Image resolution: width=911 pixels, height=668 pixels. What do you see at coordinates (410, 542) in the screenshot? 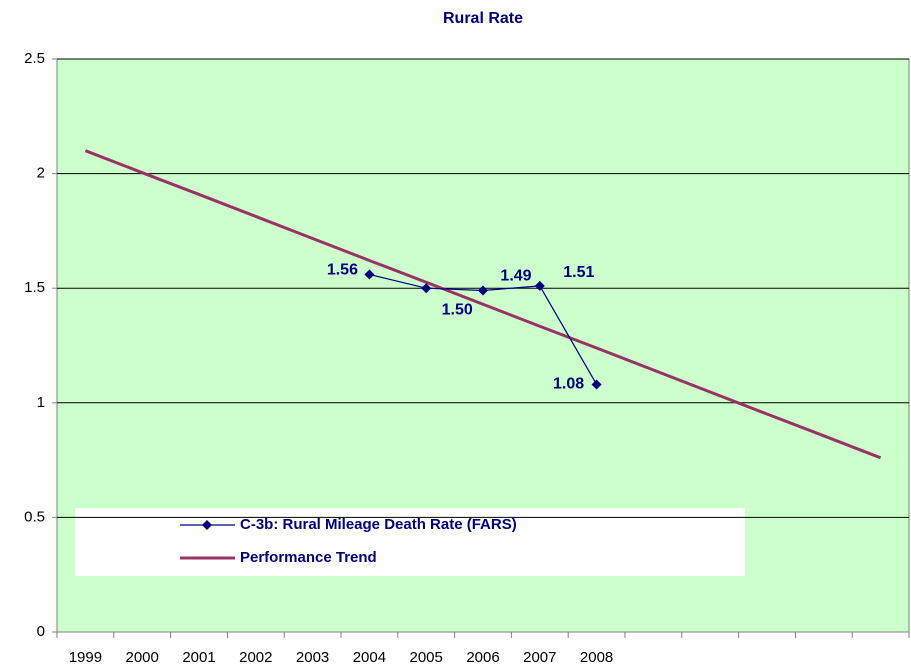
I see `legend` at bounding box center [410, 542].